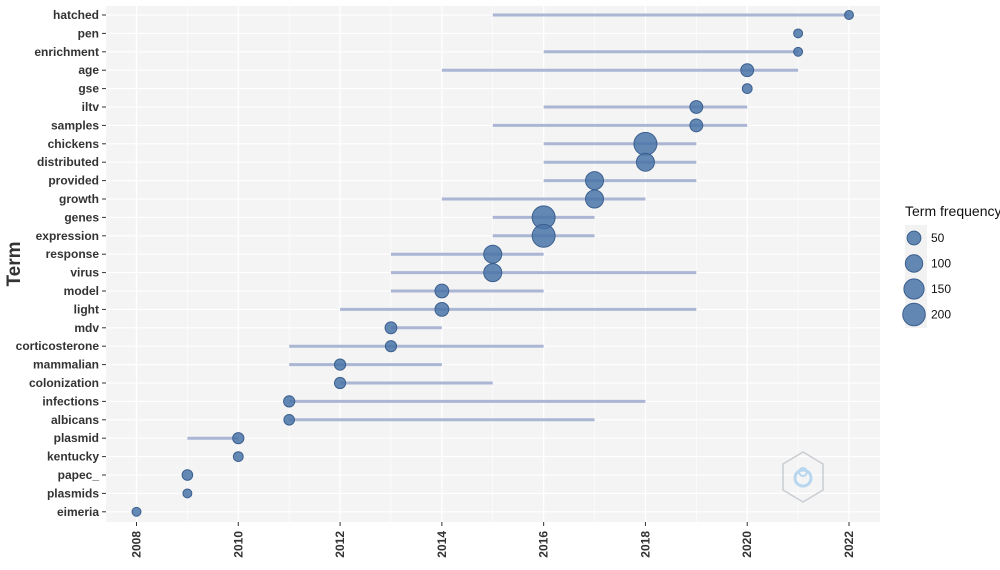 This screenshot has width=1000, height=570. What do you see at coordinates (595, 199) in the screenshot?
I see `point-growth` at bounding box center [595, 199].